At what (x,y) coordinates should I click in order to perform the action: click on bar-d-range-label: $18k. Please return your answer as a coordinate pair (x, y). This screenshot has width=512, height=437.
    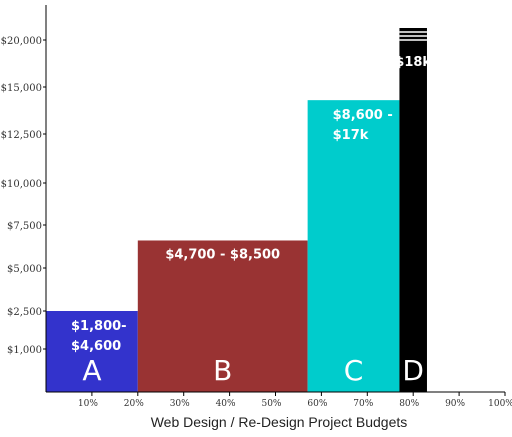
    Looking at the image, I should click on (413, 62).